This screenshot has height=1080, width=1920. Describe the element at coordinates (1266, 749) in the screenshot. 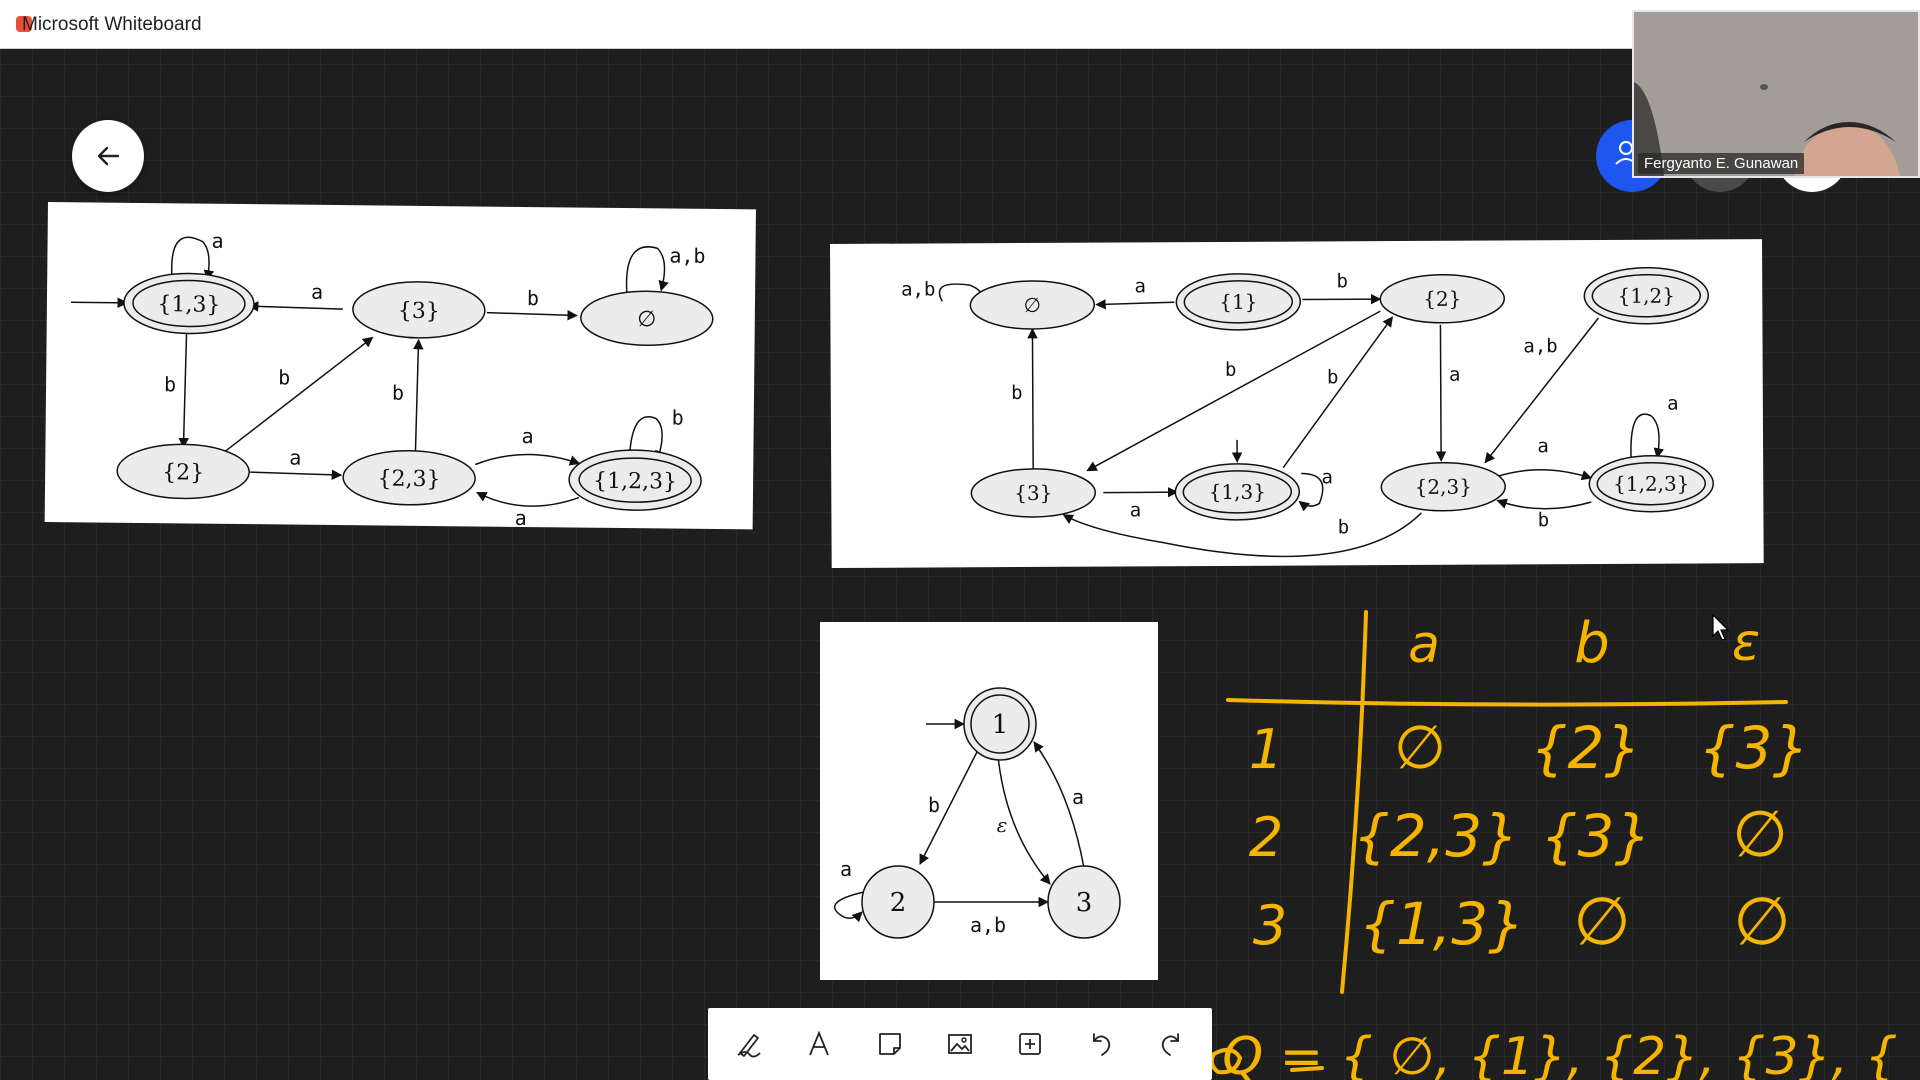

I see `row-state: 1` at that location.